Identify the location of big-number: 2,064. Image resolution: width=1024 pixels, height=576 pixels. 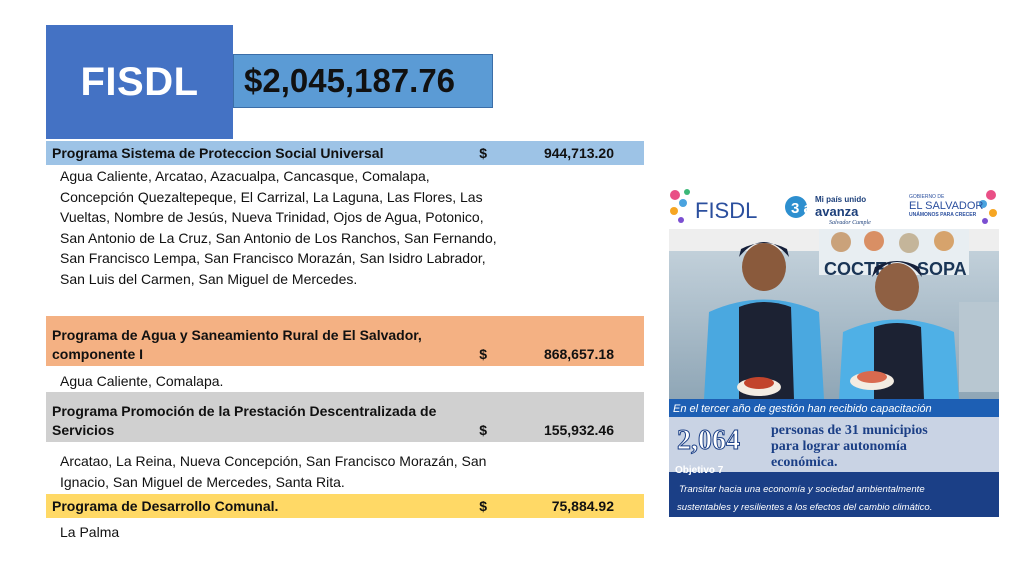
(708, 440).